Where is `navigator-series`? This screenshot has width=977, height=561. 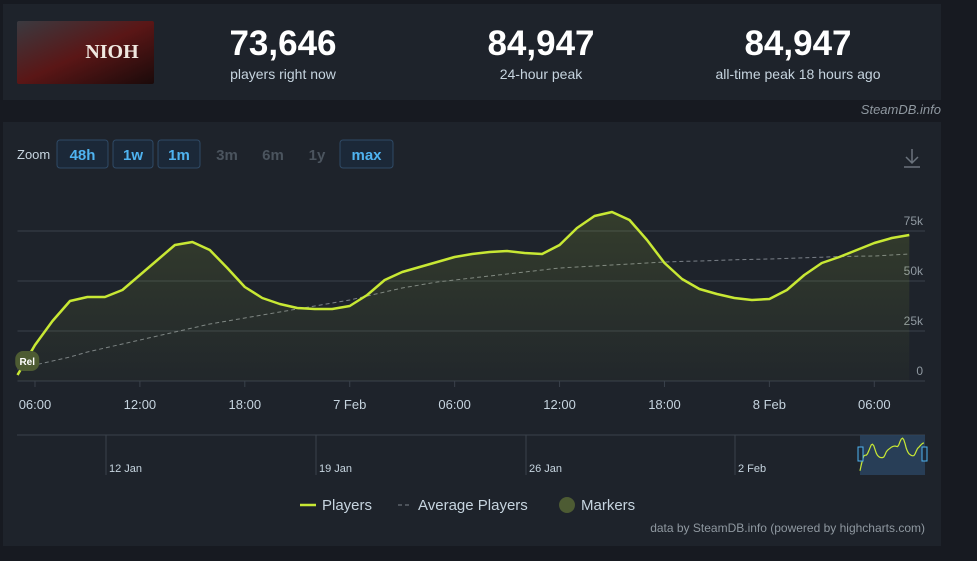
navigator-series is located at coordinates (892, 454).